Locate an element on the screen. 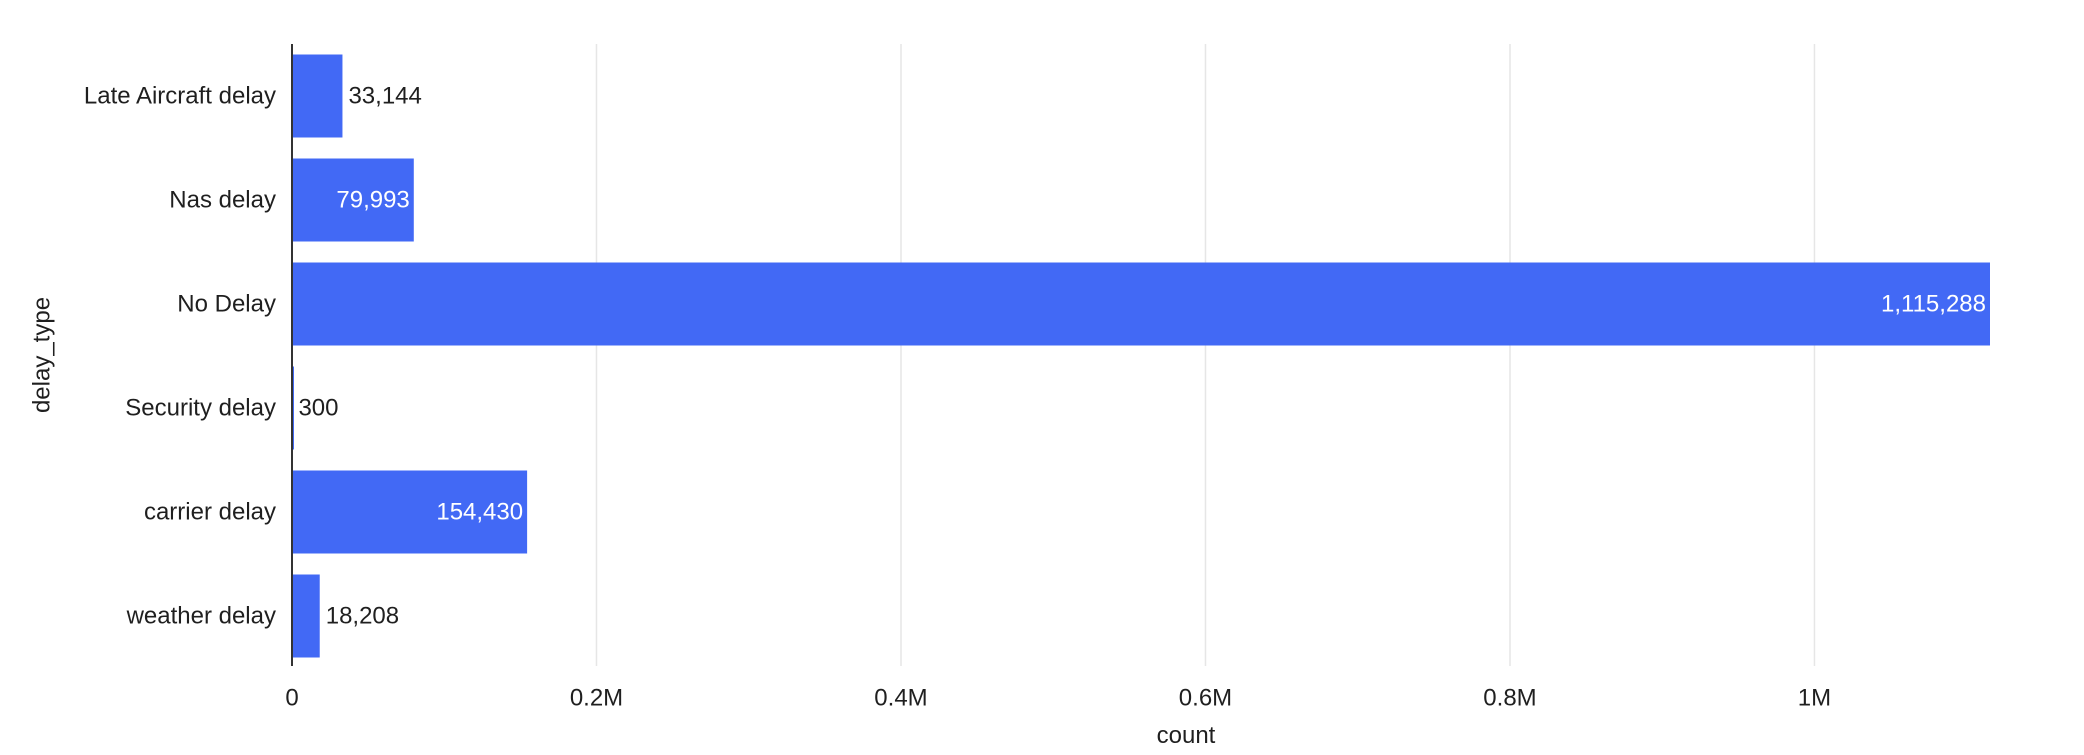 This screenshot has width=2084, height=755. category-label: Security delay is located at coordinates (200, 408).